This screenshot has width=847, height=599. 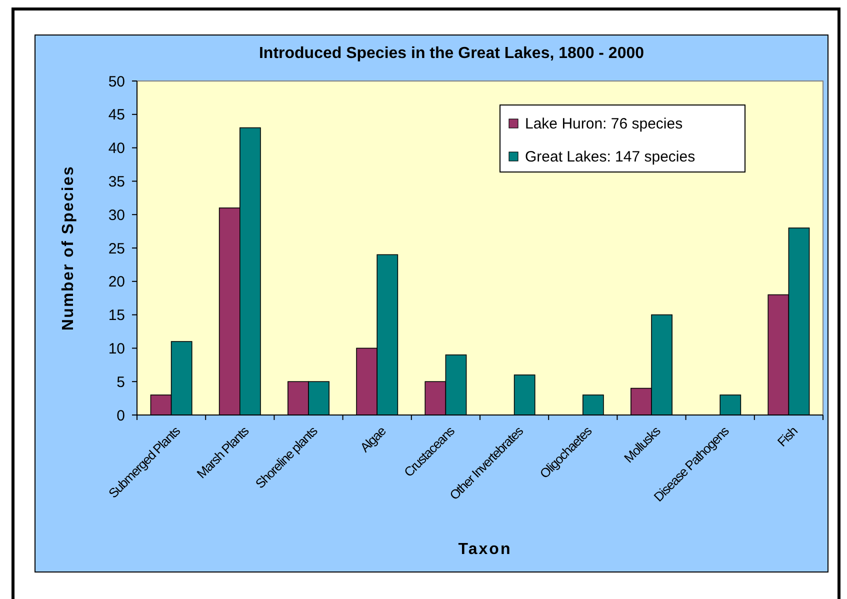 I want to click on y-tick-label: 50, so click(x=116, y=81).